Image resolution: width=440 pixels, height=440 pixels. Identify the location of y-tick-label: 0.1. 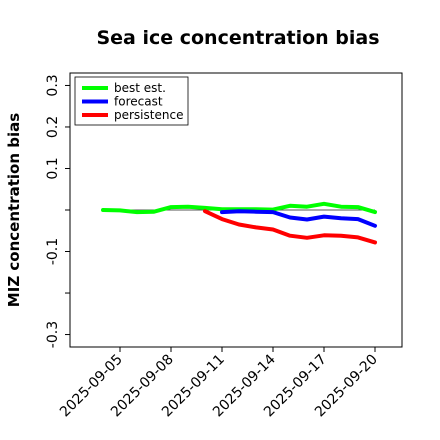
(53, 168).